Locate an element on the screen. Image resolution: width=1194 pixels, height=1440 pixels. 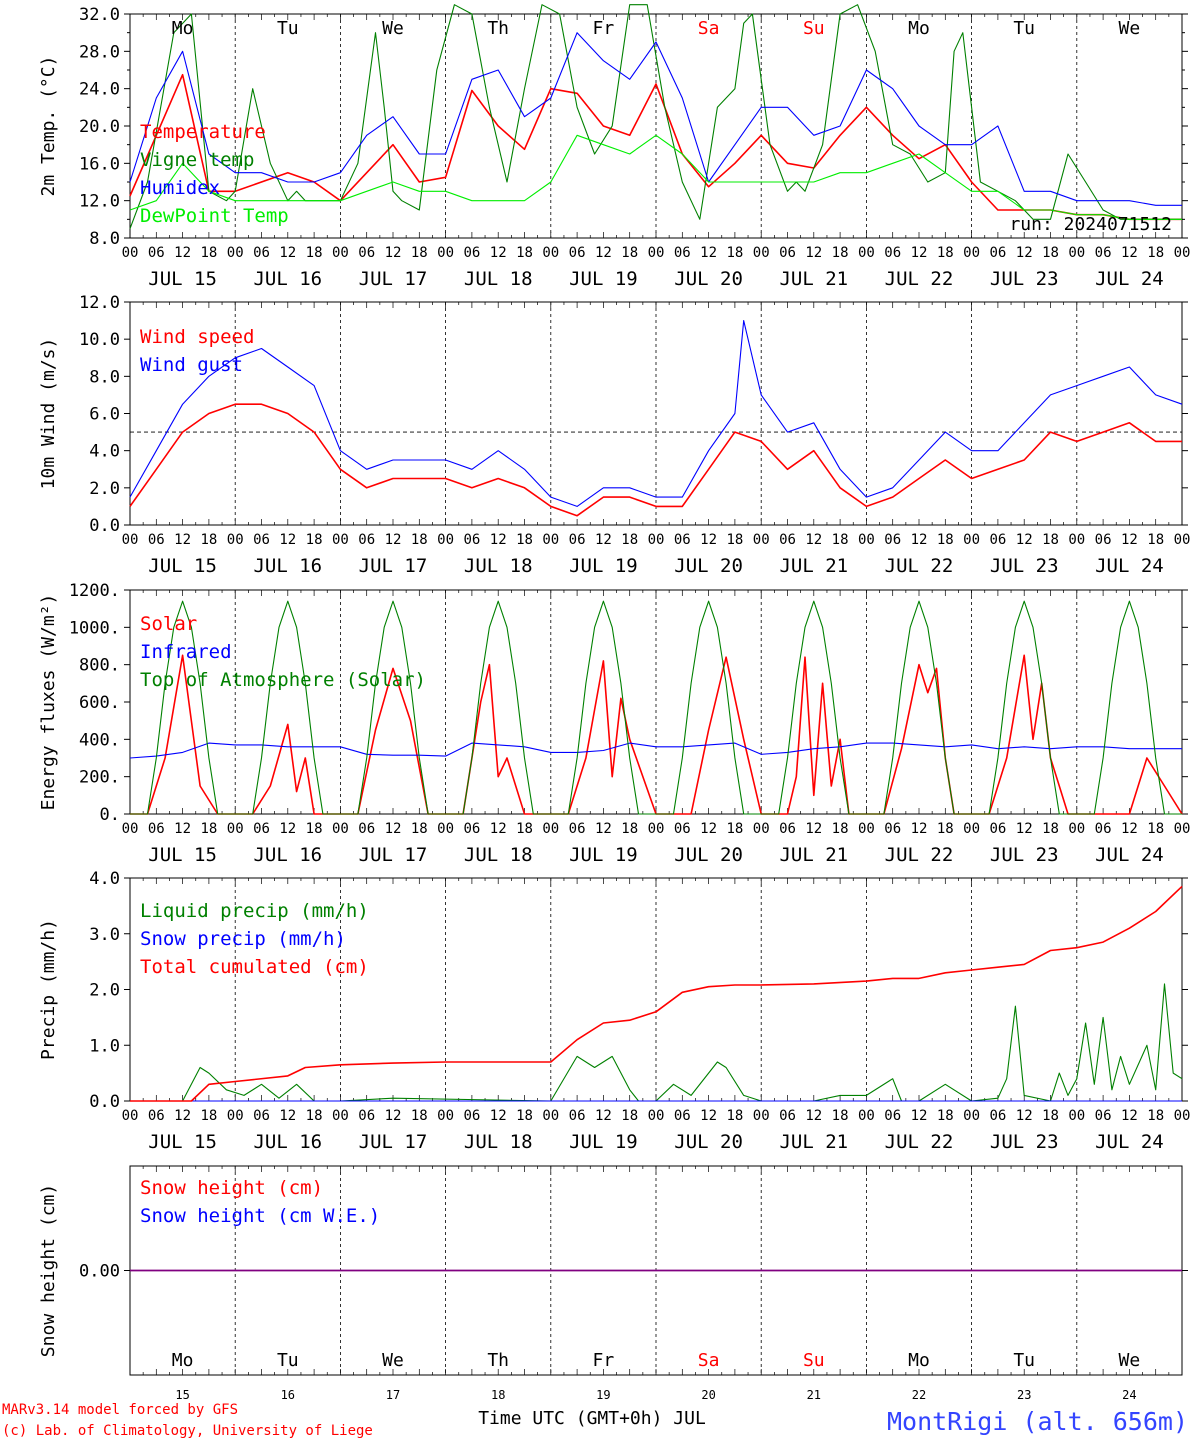
legend-entry: Snow precip (mm/h) is located at coordinates (243, 939).